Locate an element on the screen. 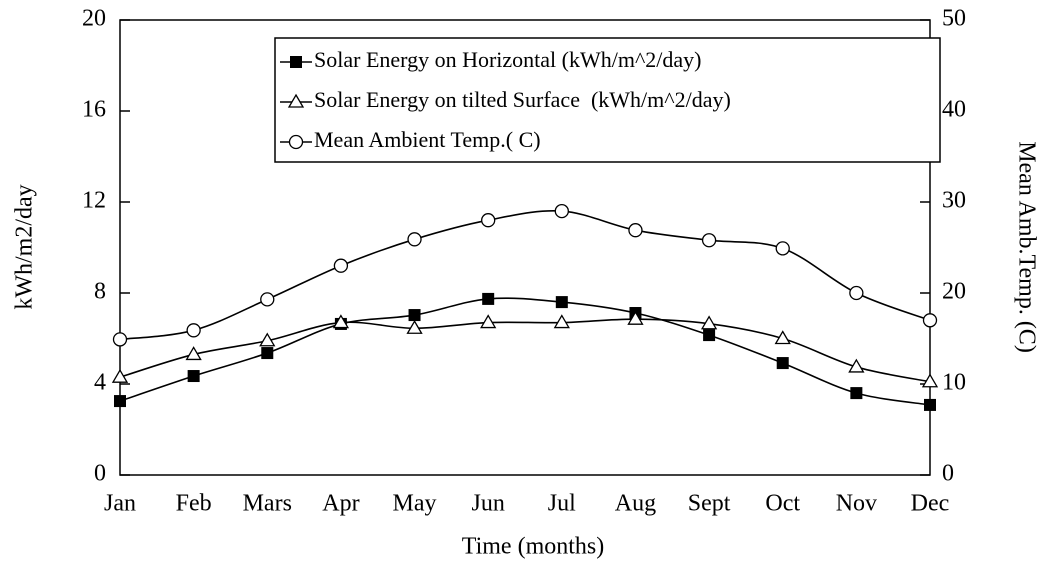  y2-tick-label: 30 is located at coordinates (954, 201).